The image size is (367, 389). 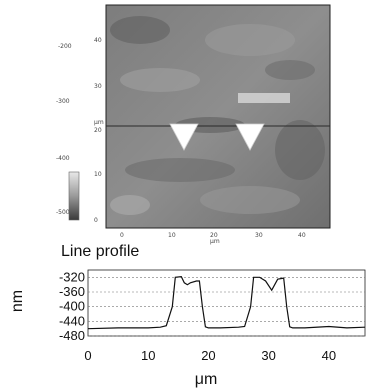 I want to click on y-tick-label: -400, so click(x=72, y=306).